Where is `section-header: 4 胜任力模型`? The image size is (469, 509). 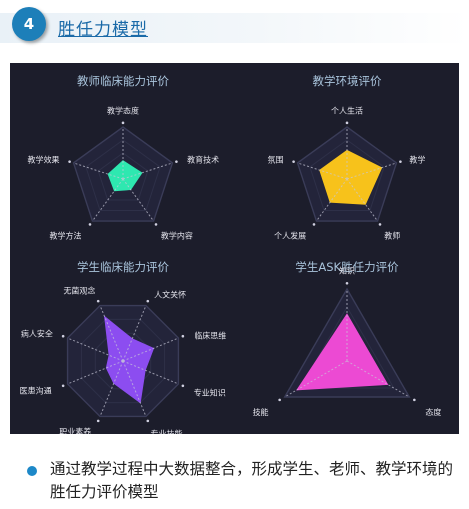 section-header: 4 胜任力模型 is located at coordinates (234, 26).